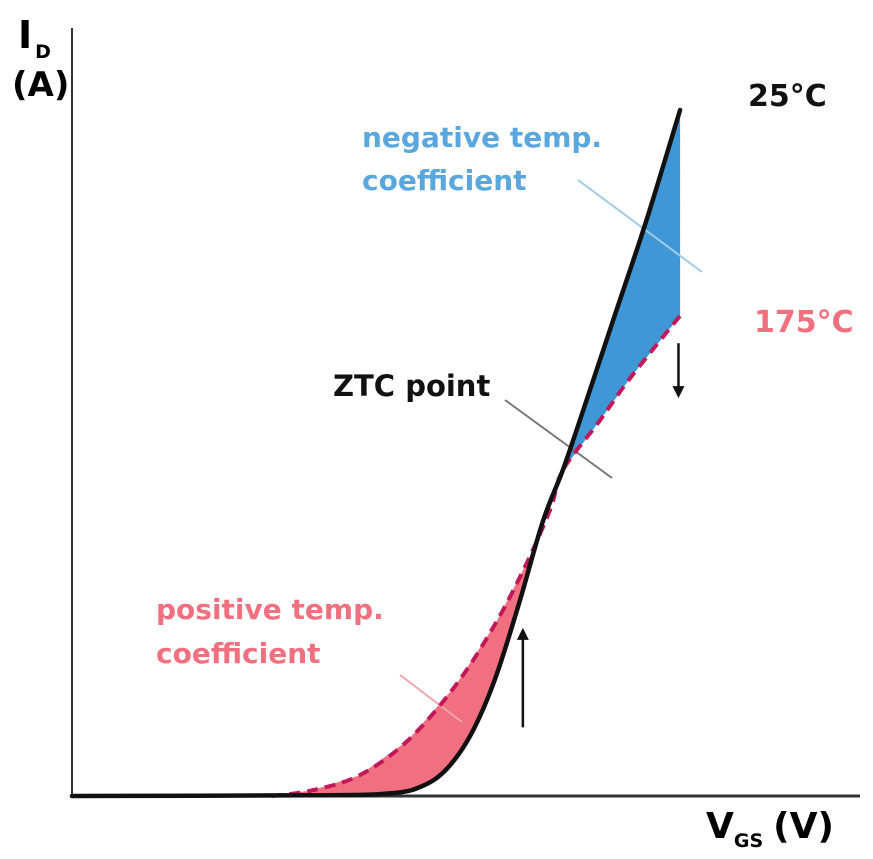 Image resolution: width=873 pixels, height=859 pixels. What do you see at coordinates (238, 653) in the screenshot?
I see `positive-coefficient-label-line2: coefficient` at bounding box center [238, 653].